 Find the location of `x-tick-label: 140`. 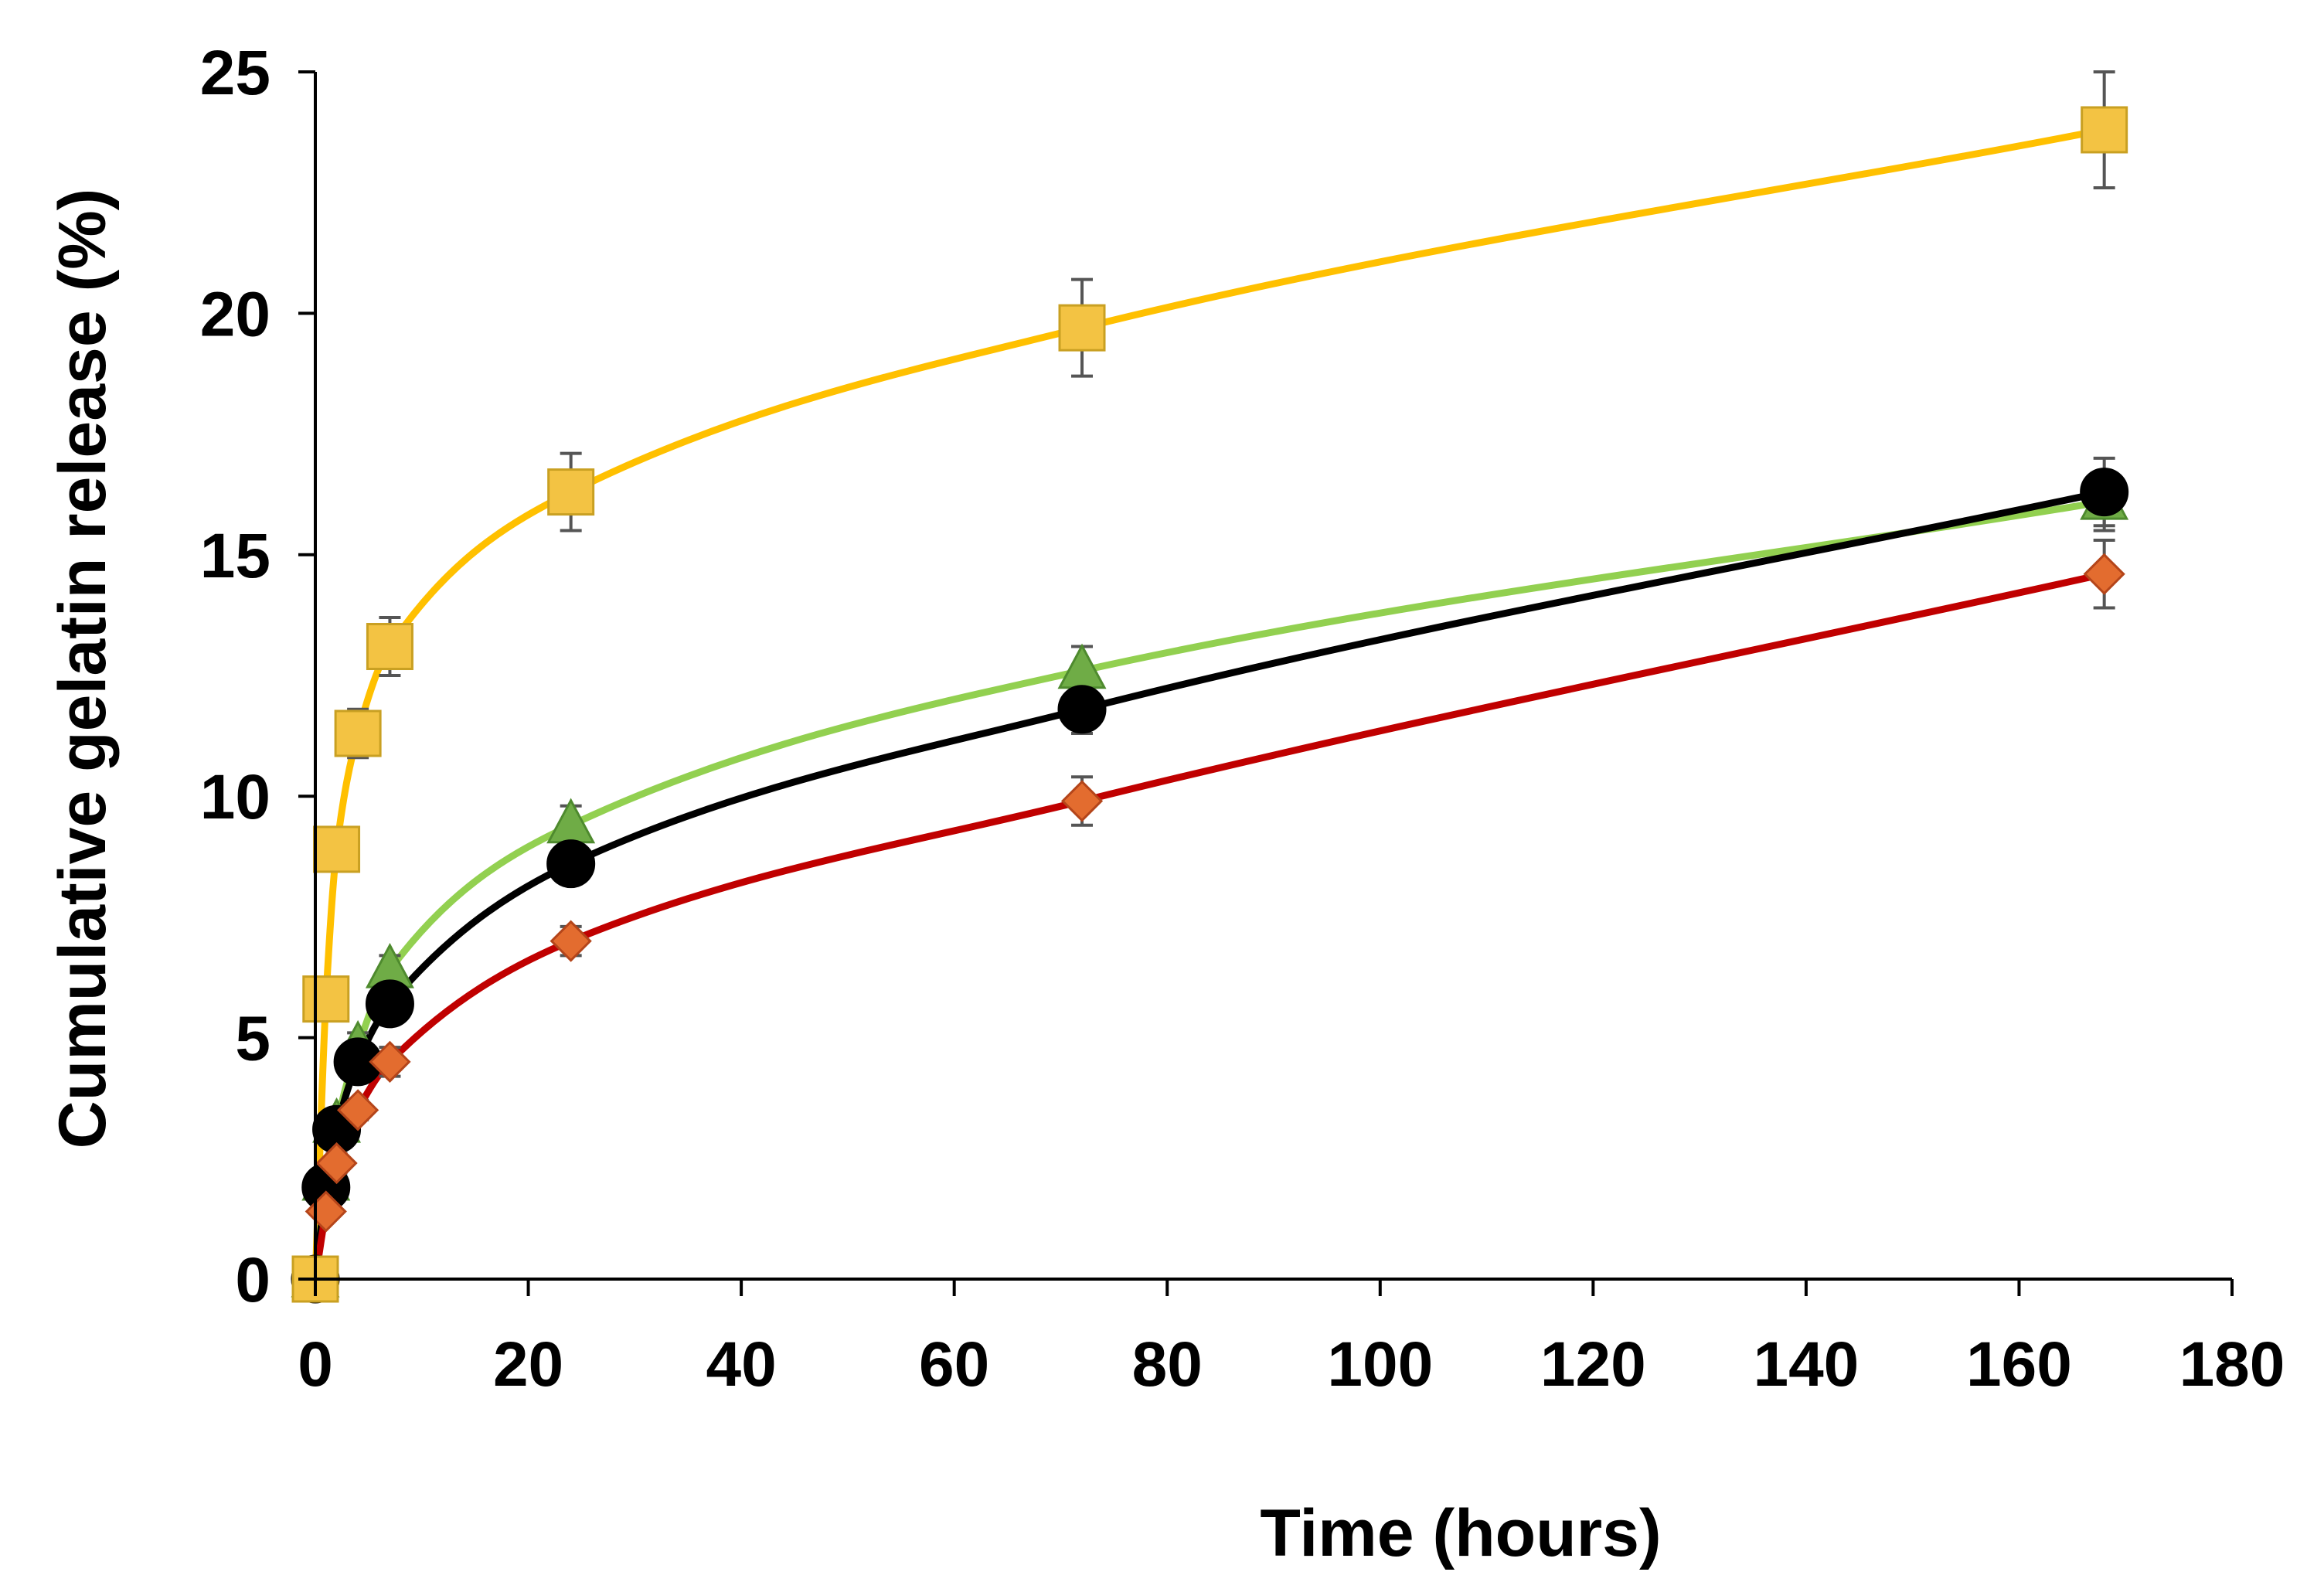

x-tick-label: 140 is located at coordinates (1806, 1365).